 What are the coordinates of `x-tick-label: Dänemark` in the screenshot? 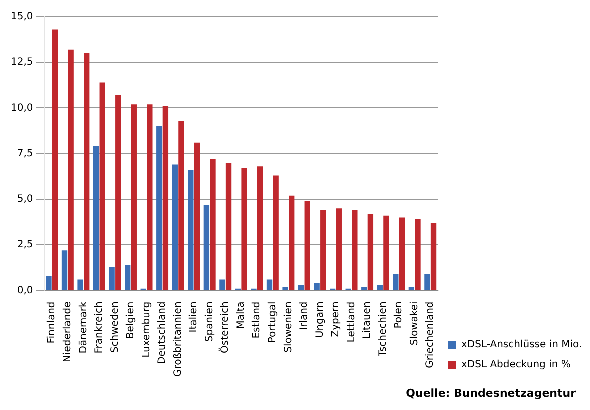 It's located at (84, 328).